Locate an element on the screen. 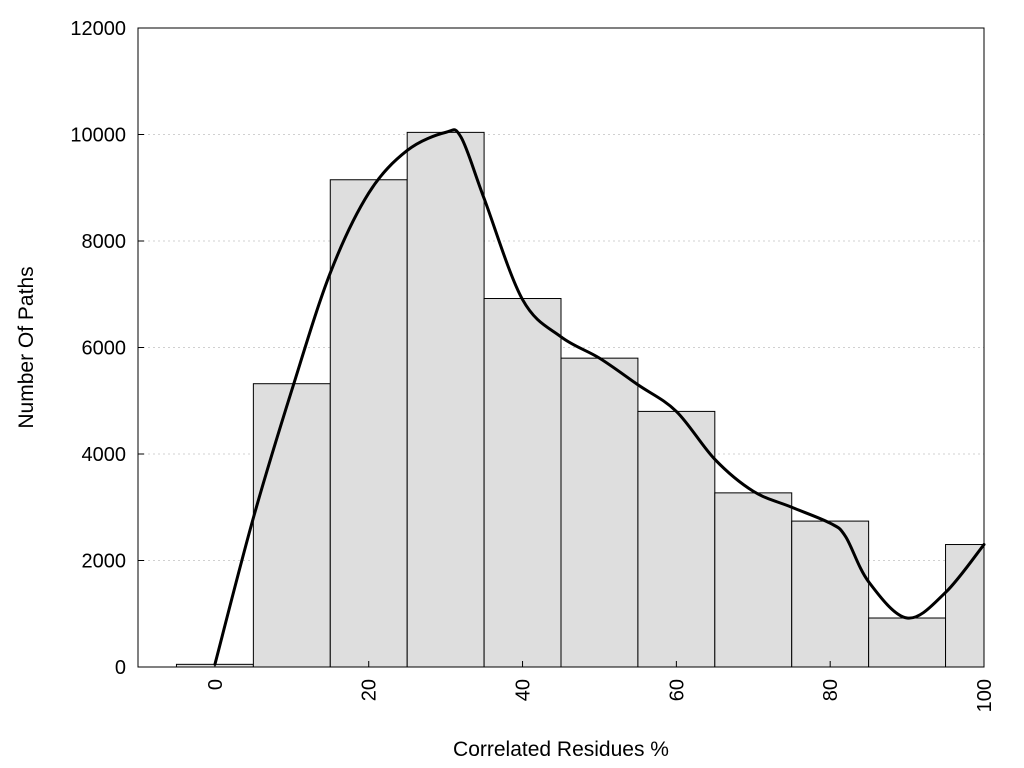 The width and height of the screenshot is (1024, 768). x-tick-label: 40 is located at coordinates (524, 690).